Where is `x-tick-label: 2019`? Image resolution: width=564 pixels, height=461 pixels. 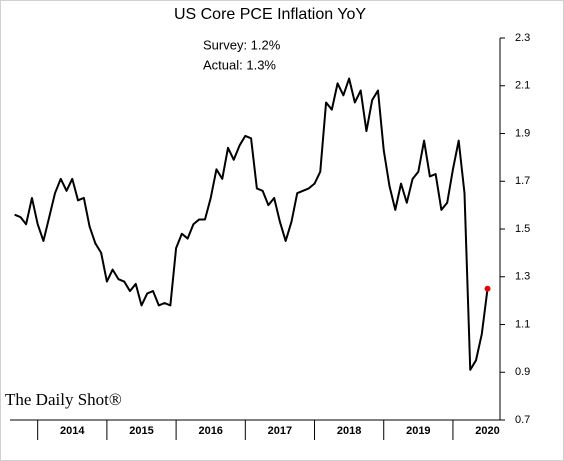
x-tick-label: 2019 is located at coordinates (418, 431).